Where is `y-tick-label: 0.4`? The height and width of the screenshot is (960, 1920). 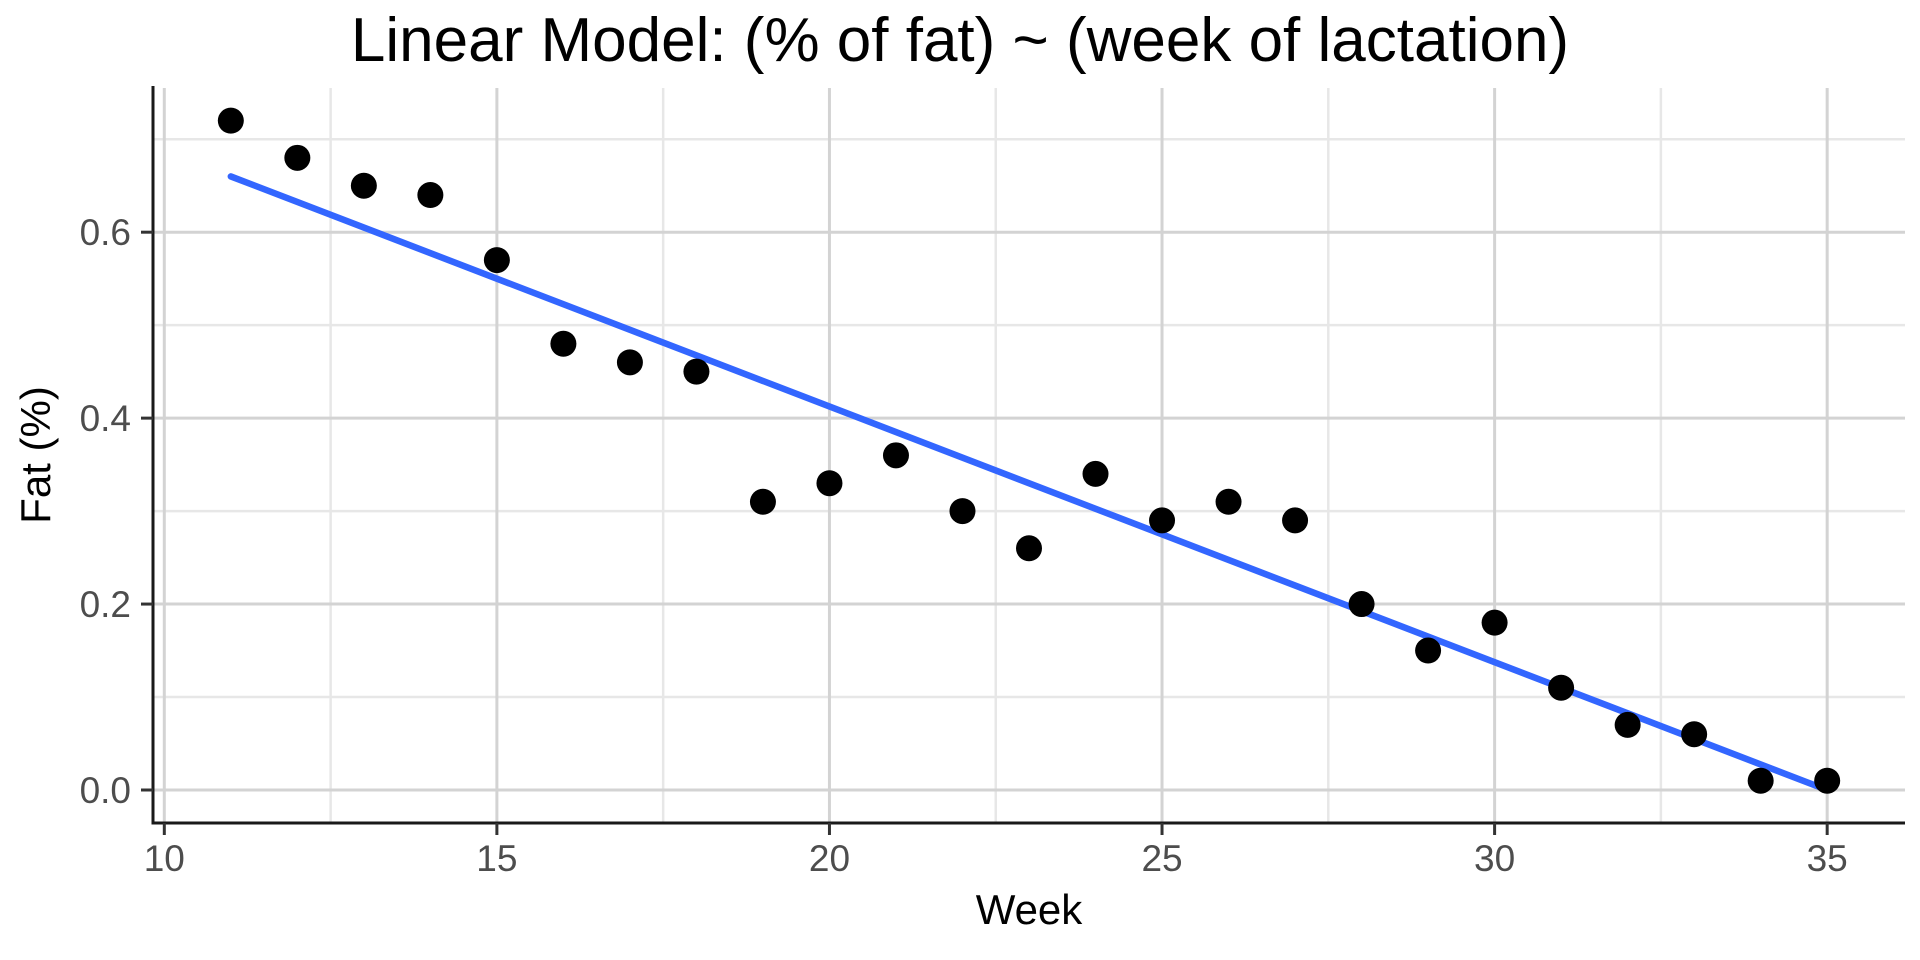 y-tick-label: 0.4 is located at coordinates (105, 418).